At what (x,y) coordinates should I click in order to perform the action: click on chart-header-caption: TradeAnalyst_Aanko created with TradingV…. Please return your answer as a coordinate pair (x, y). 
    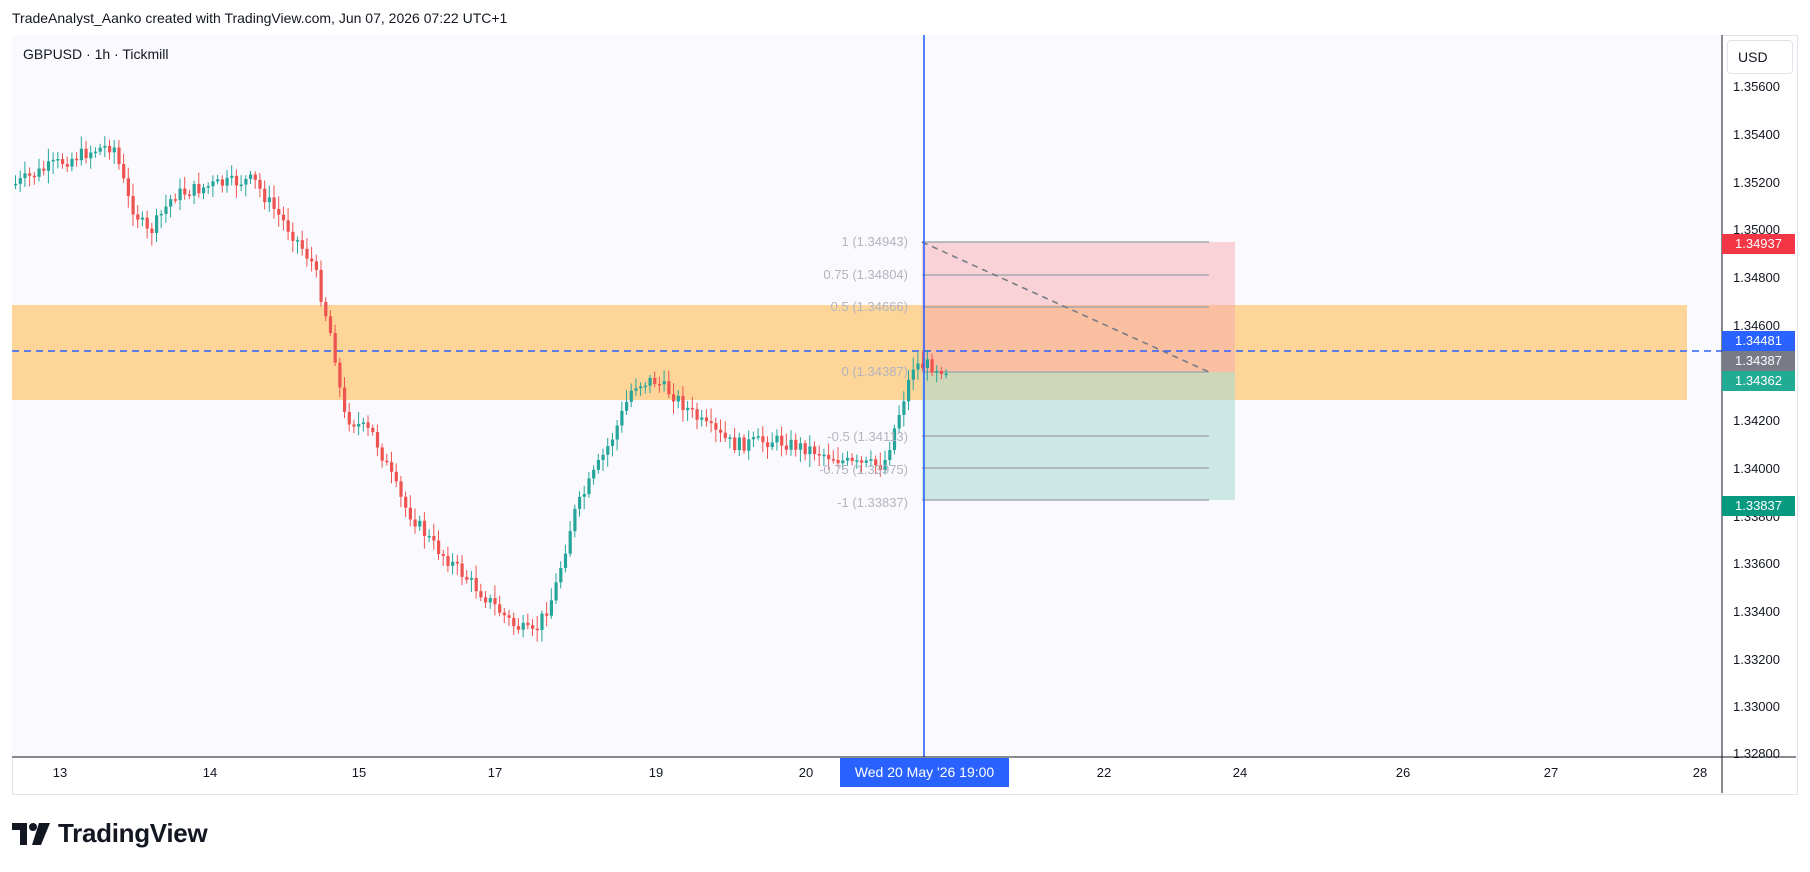
    Looking at the image, I should click on (260, 18).